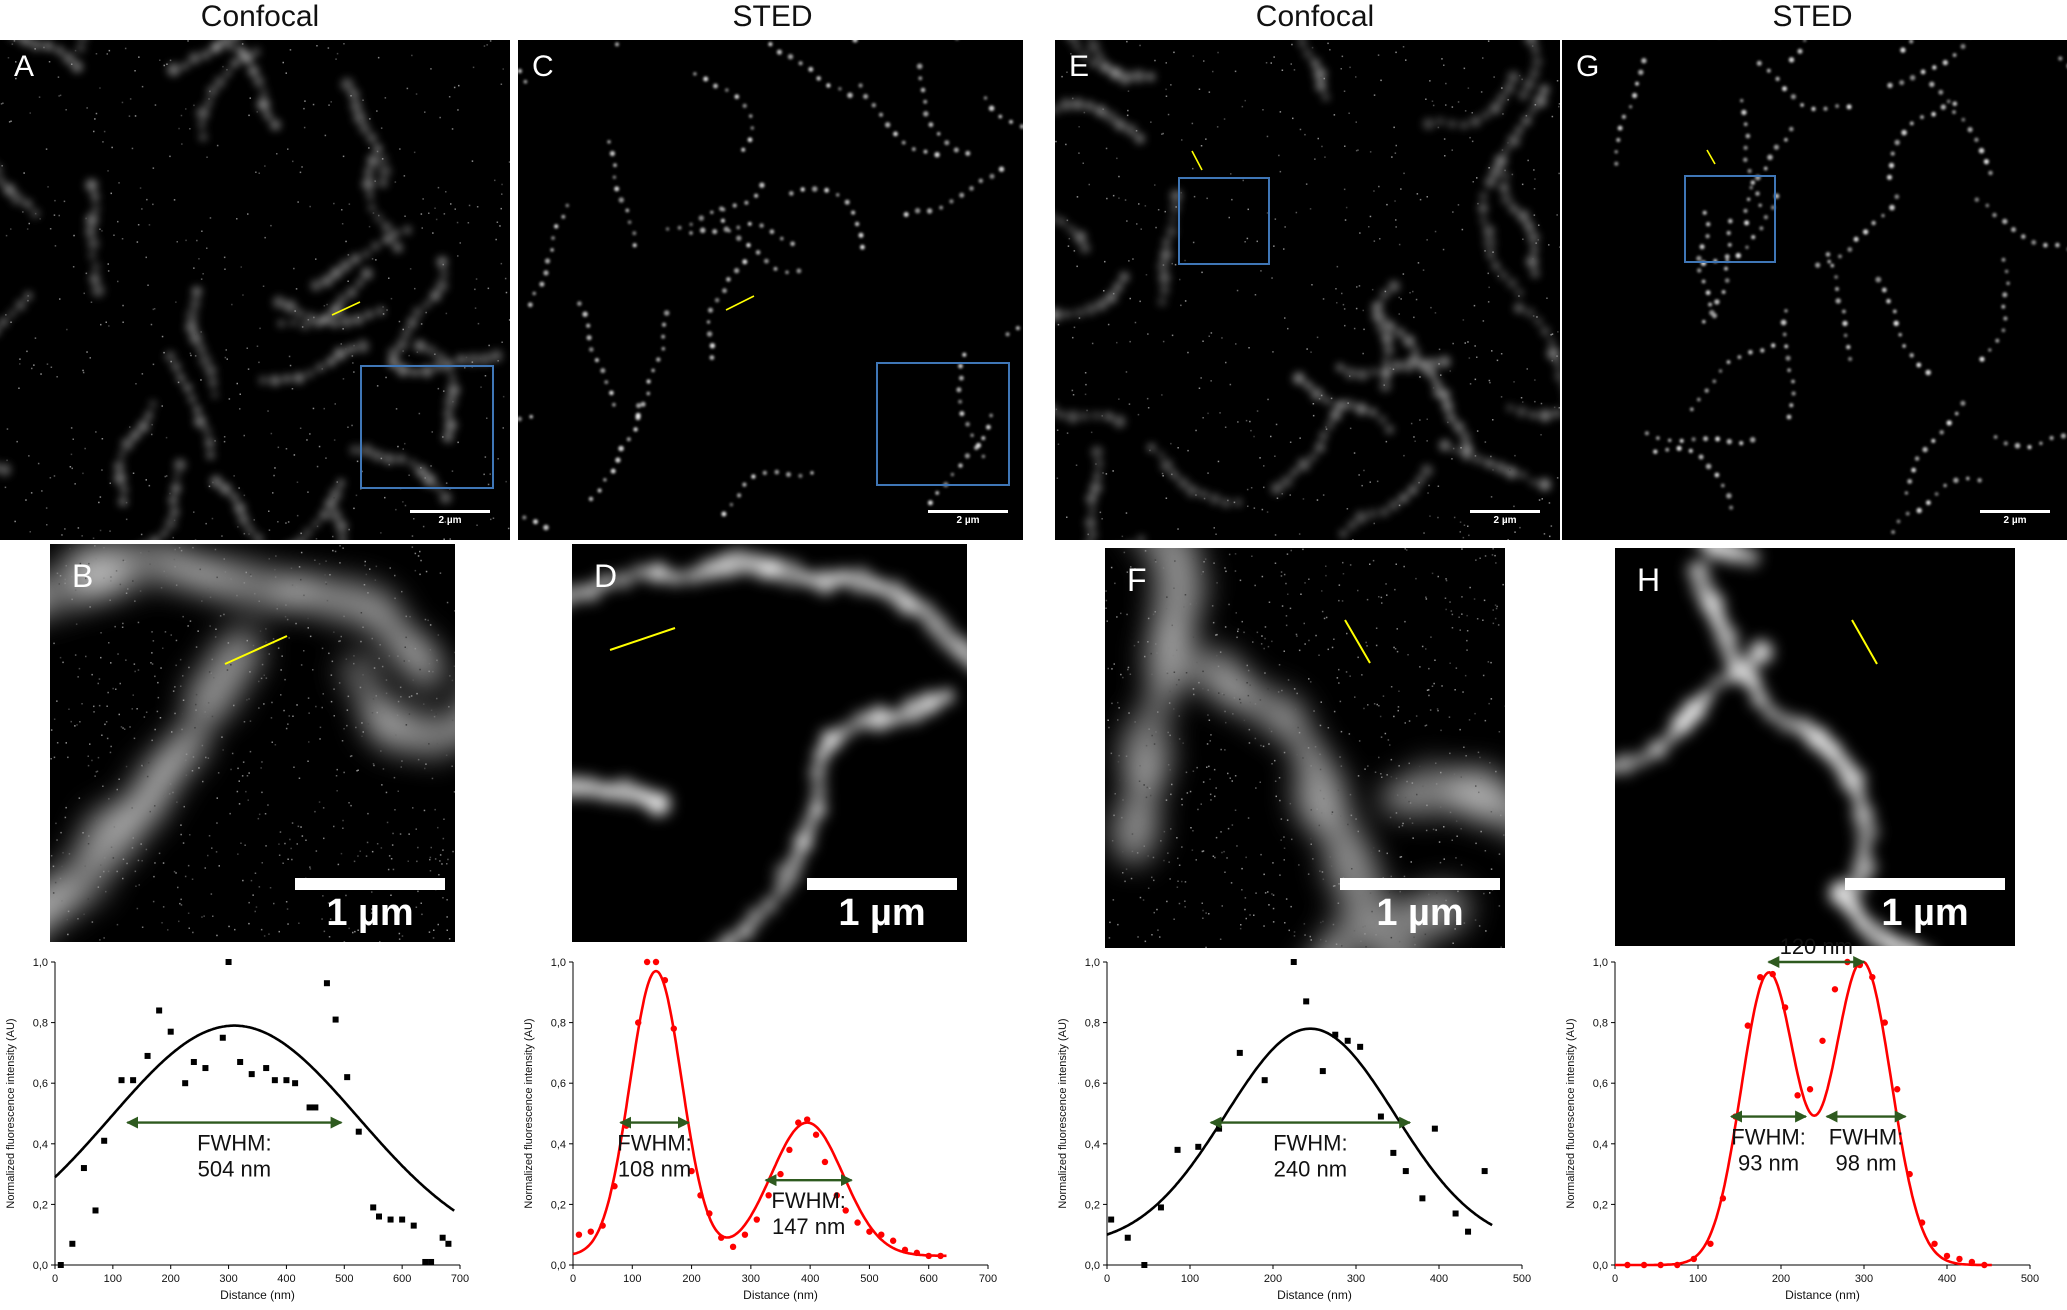 This screenshot has height=1310, width=2067. What do you see at coordinates (234, 1169) in the screenshot?
I see `fwhm-value: 504 nm` at bounding box center [234, 1169].